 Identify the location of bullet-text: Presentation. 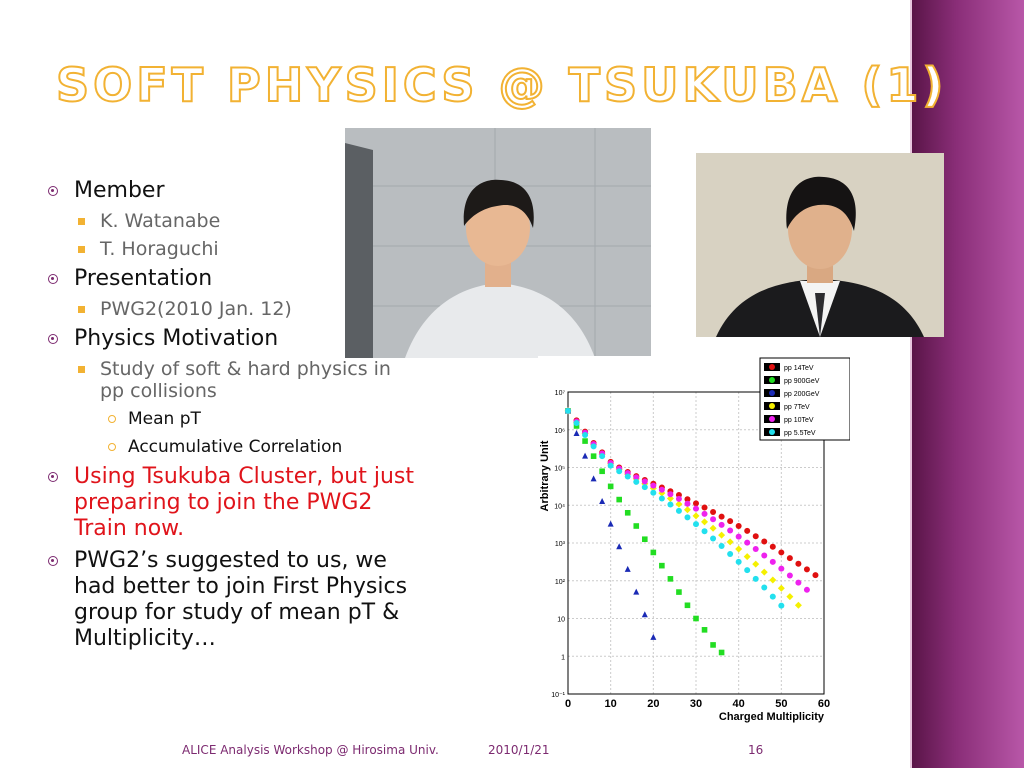
(143, 278).